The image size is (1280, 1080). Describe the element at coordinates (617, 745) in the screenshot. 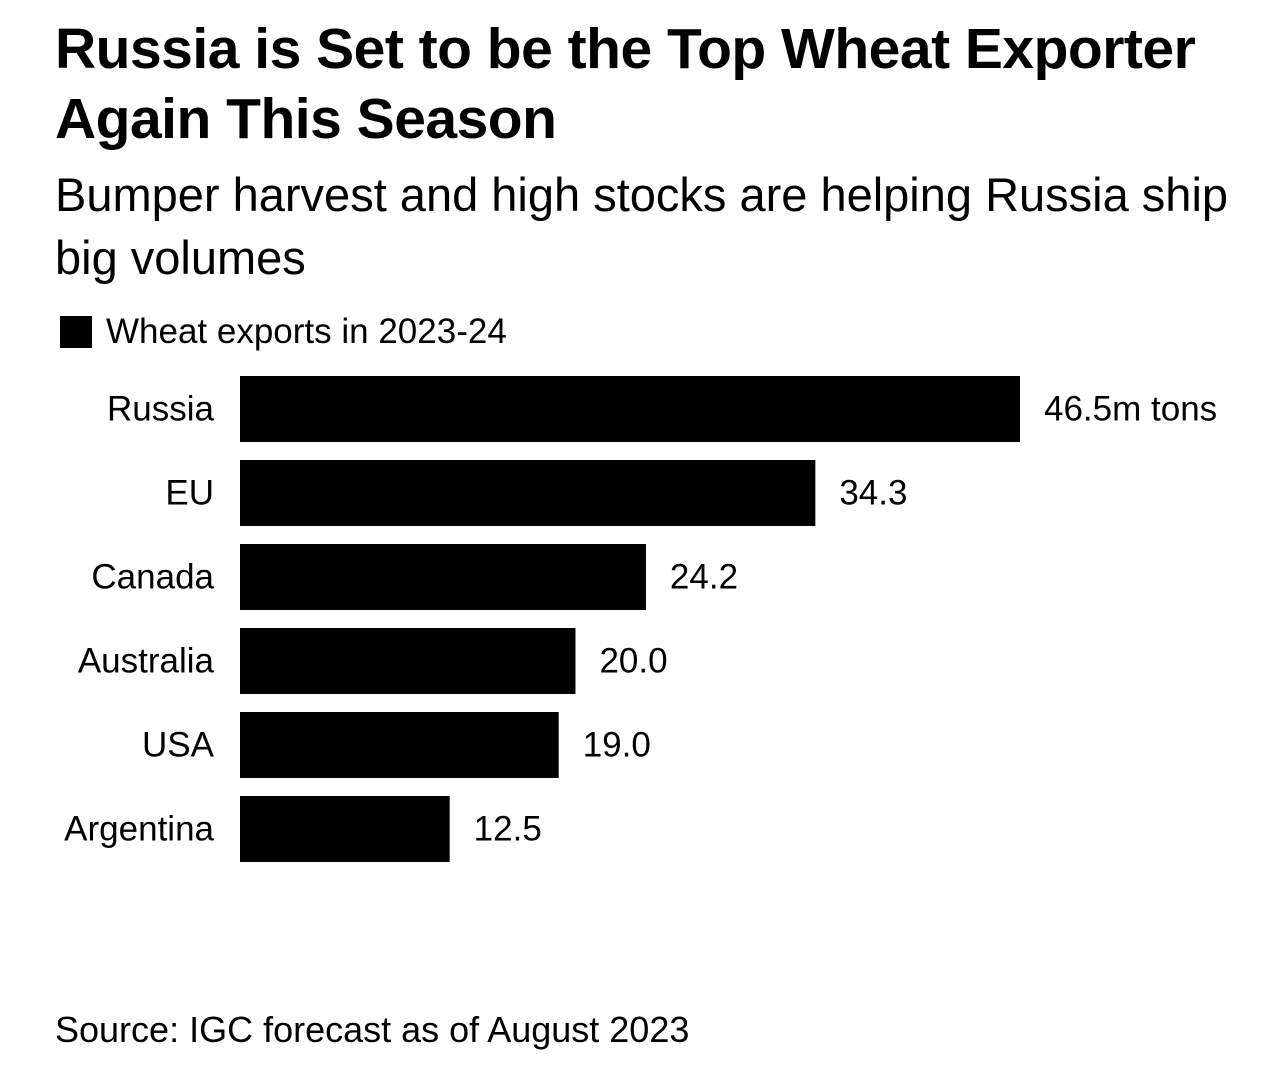

I see `value-label-usa: 19.0` at that location.